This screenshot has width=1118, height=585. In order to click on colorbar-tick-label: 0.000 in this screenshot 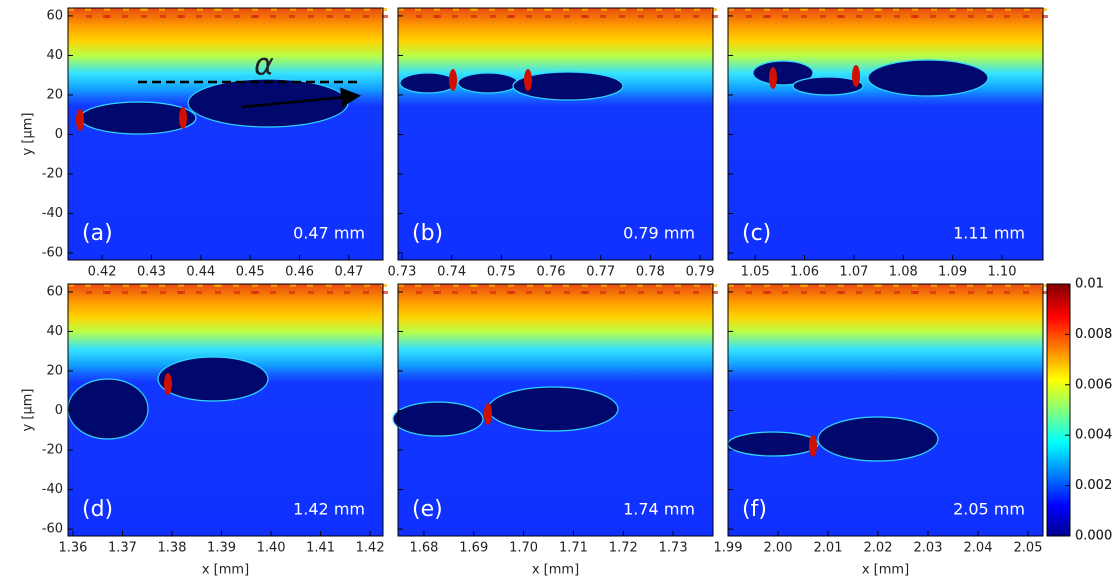, I will do `click(1093, 536)`.